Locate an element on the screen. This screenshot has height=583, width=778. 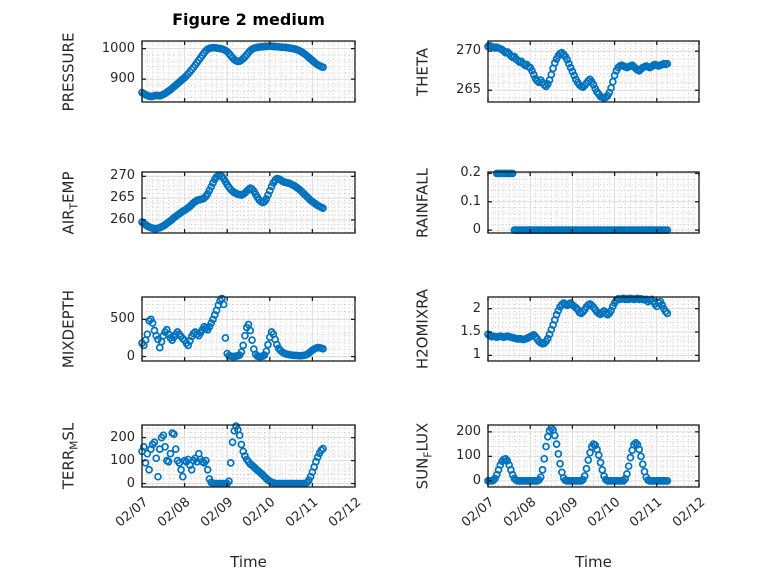
y-axis-label-terr-msl: TERRMSL is located at coordinates (70, 456).